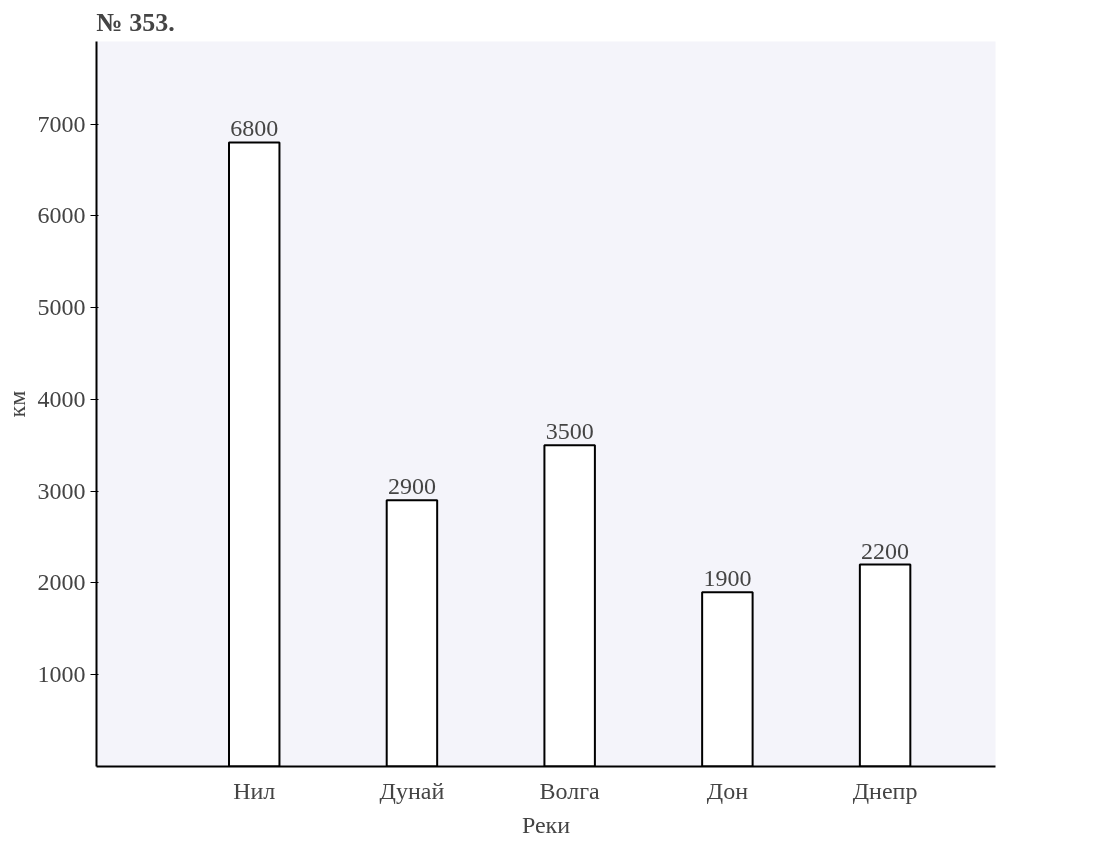  What do you see at coordinates (61, 490) in the screenshot?
I see `y-tick-label: 3000` at bounding box center [61, 490].